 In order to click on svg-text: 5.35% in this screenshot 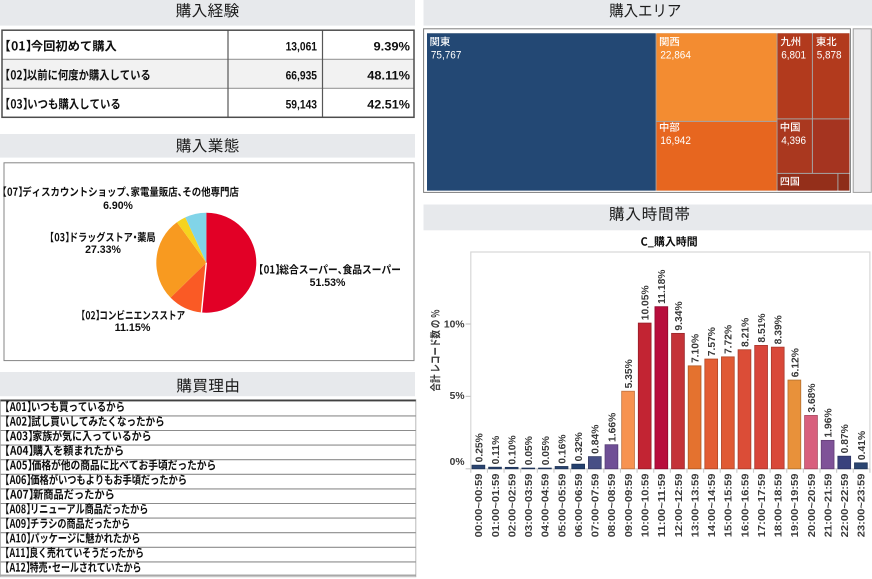, I will do `click(629, 373)`.